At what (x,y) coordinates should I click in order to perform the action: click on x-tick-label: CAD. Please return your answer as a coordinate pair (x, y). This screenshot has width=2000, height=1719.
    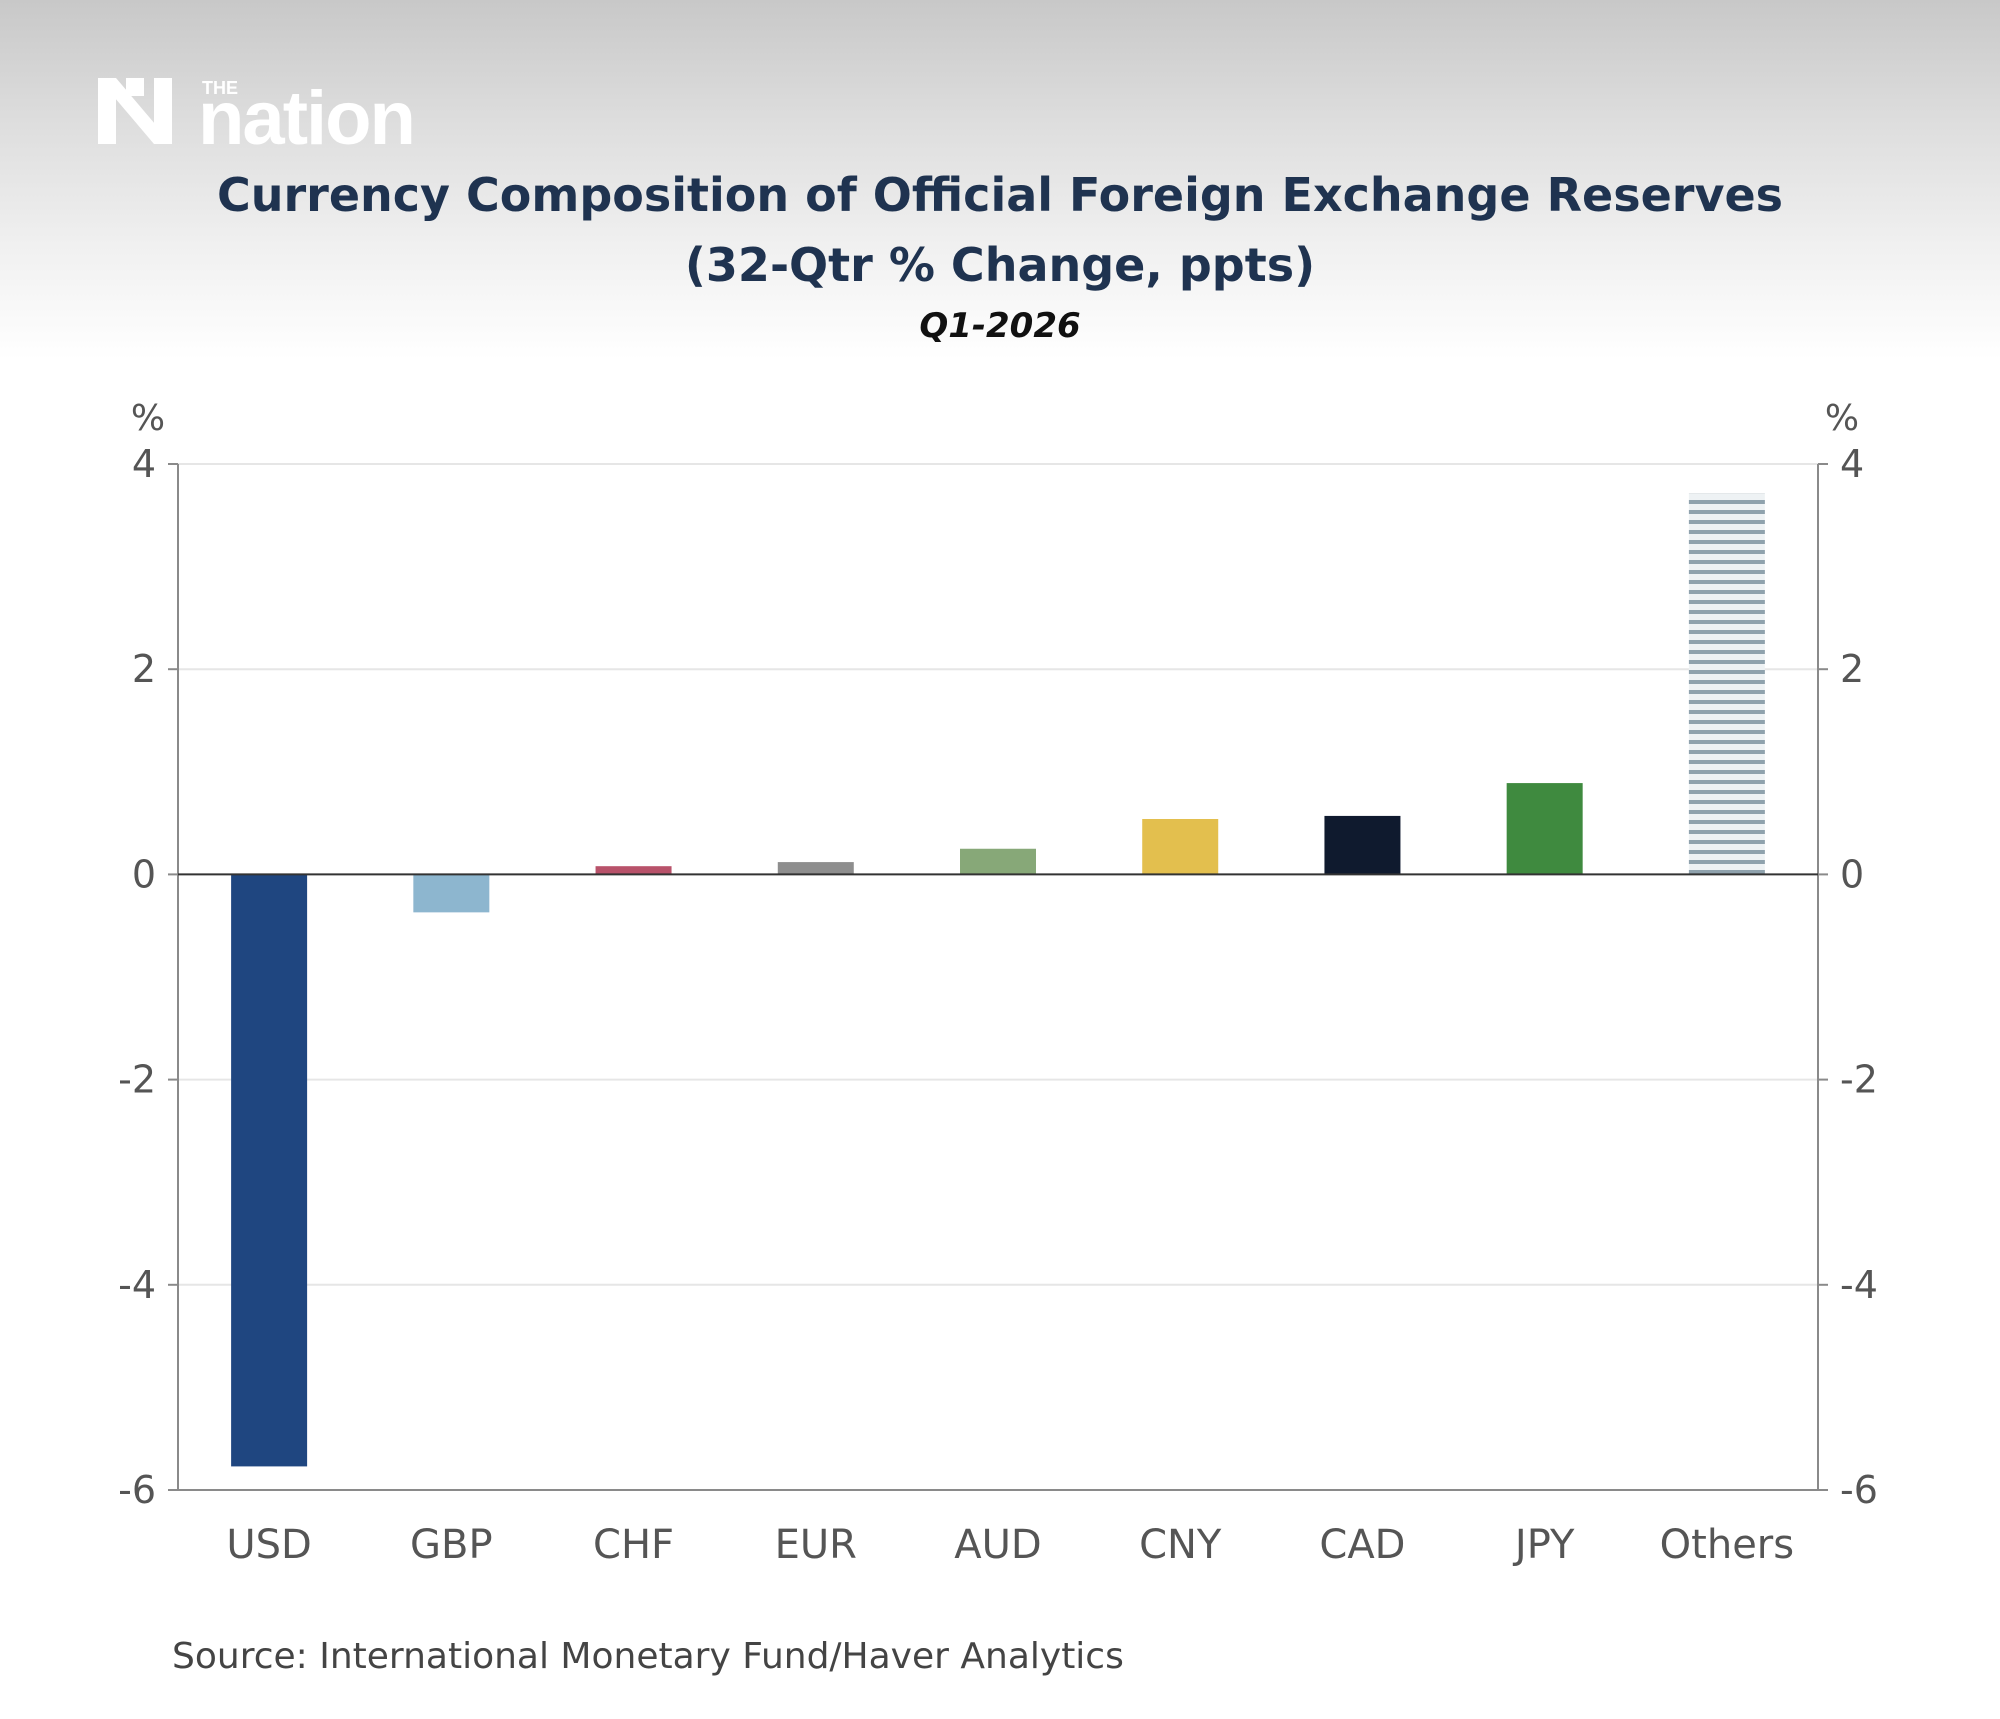
    Looking at the image, I should click on (1362, 1545).